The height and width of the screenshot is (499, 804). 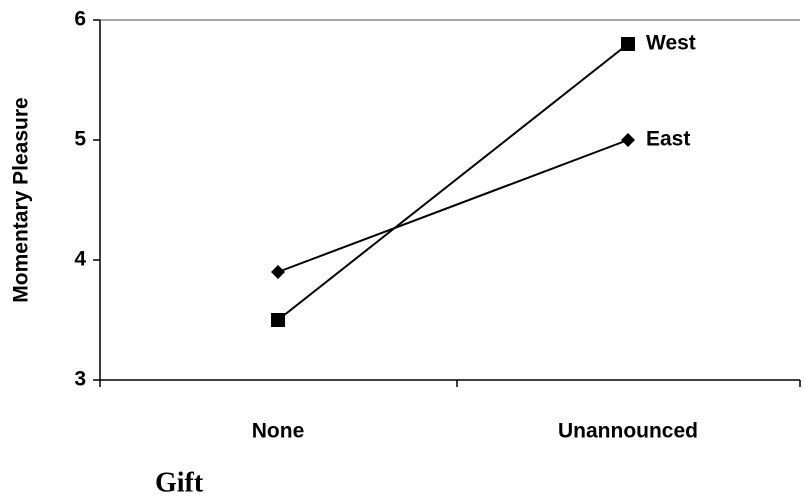 I want to click on y-axis-label: Momentary Pleasure, so click(x=21, y=199).